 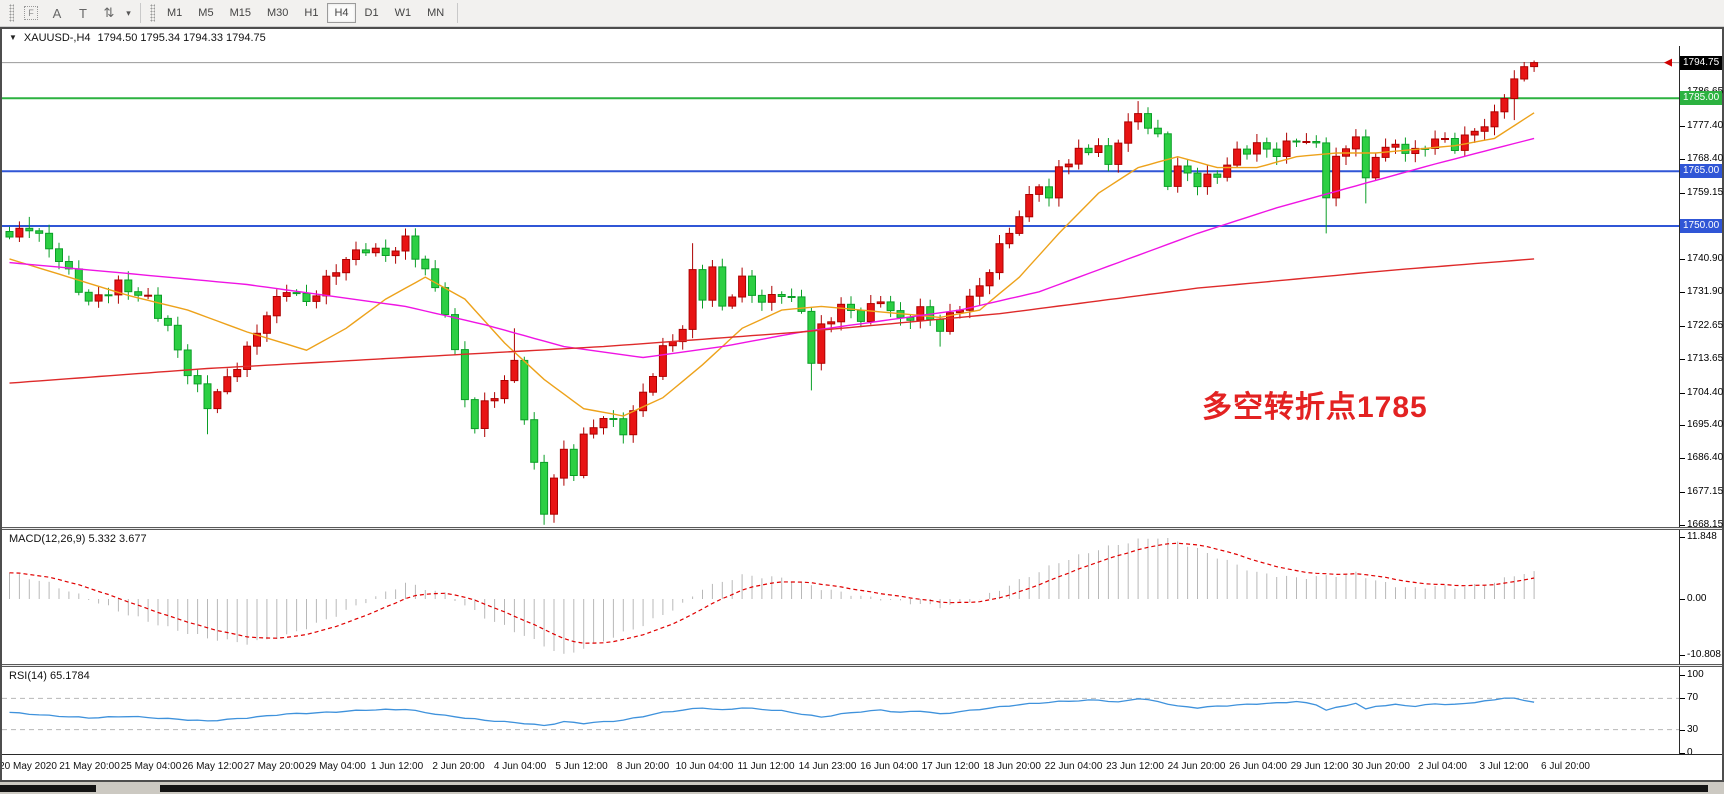 What do you see at coordinates (1701, 158) in the screenshot?
I see `axis-tick-label: 1768.40` at bounding box center [1701, 158].